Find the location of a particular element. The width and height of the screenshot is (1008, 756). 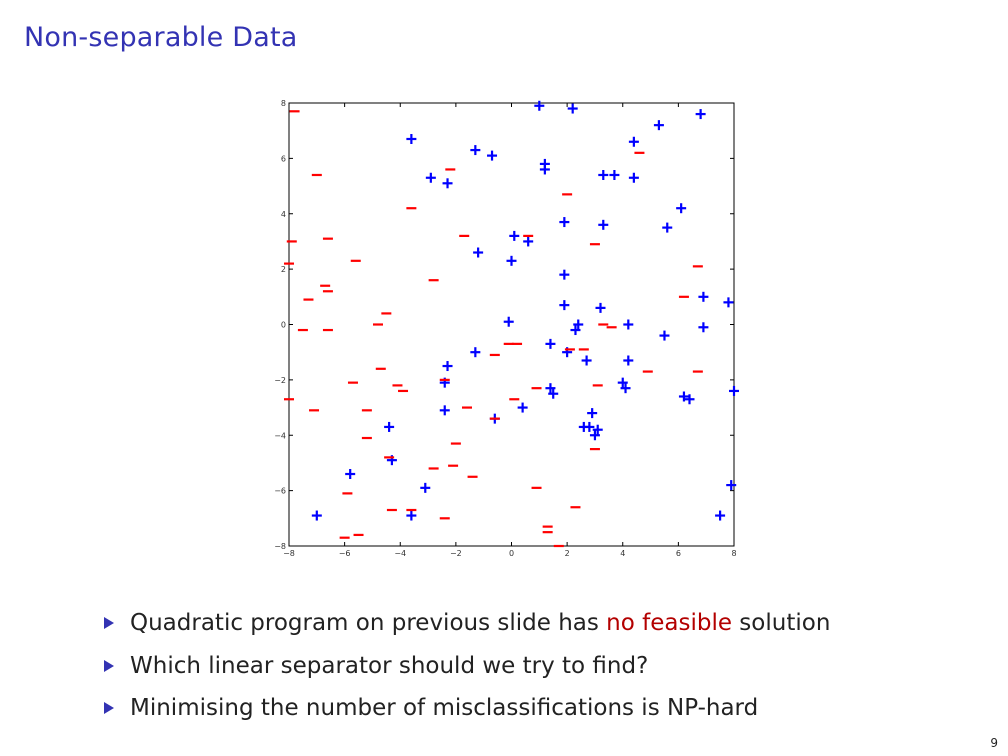

x-tick-label: 8 is located at coordinates (733, 553).